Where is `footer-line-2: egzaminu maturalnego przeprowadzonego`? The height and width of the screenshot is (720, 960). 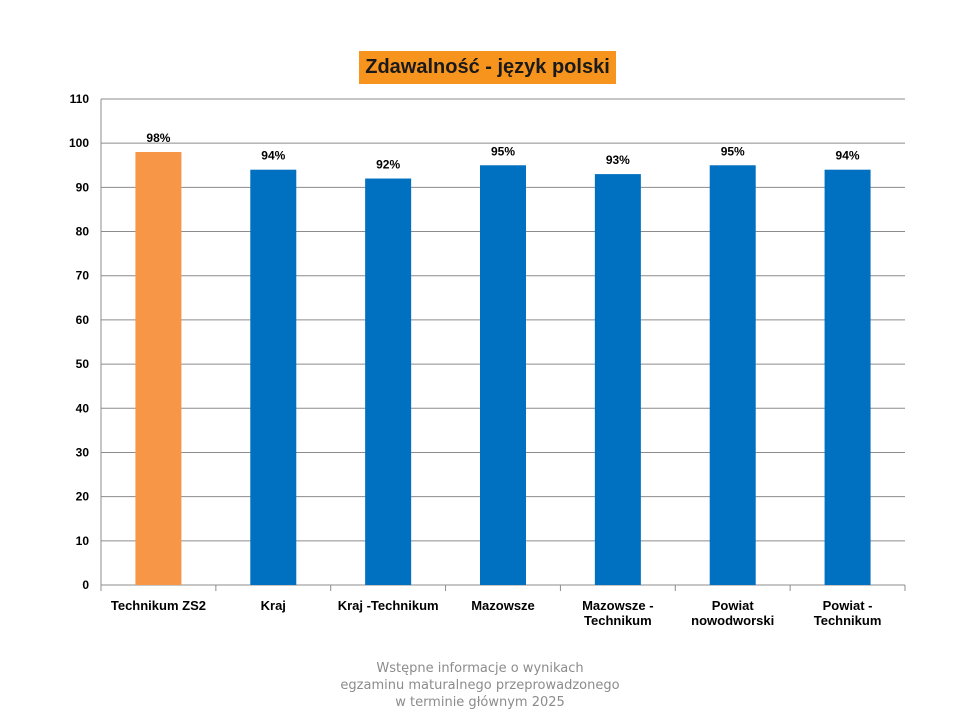
footer-line-2: egzaminu maturalnego przeprowadzonego is located at coordinates (480, 685).